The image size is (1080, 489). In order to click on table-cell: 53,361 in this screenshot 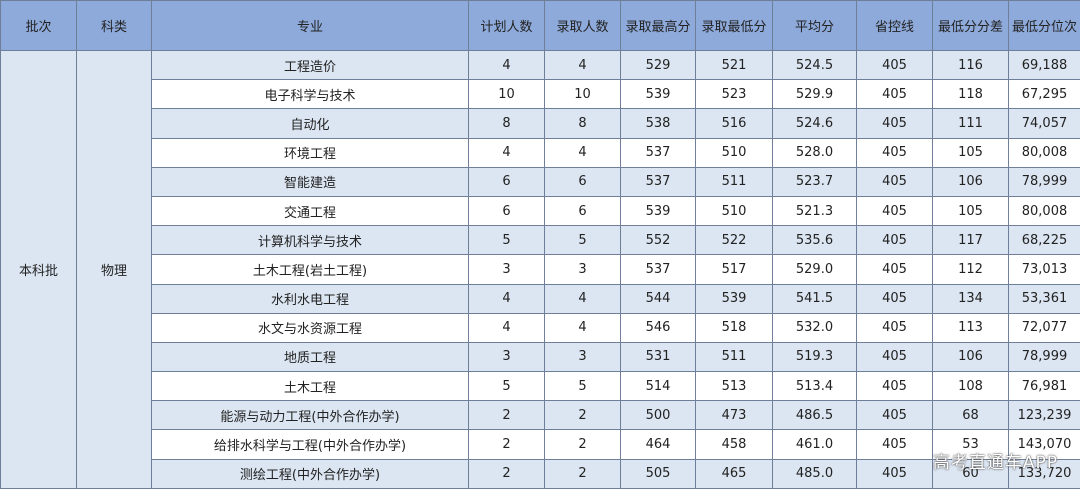, I will do `click(1044, 298)`.